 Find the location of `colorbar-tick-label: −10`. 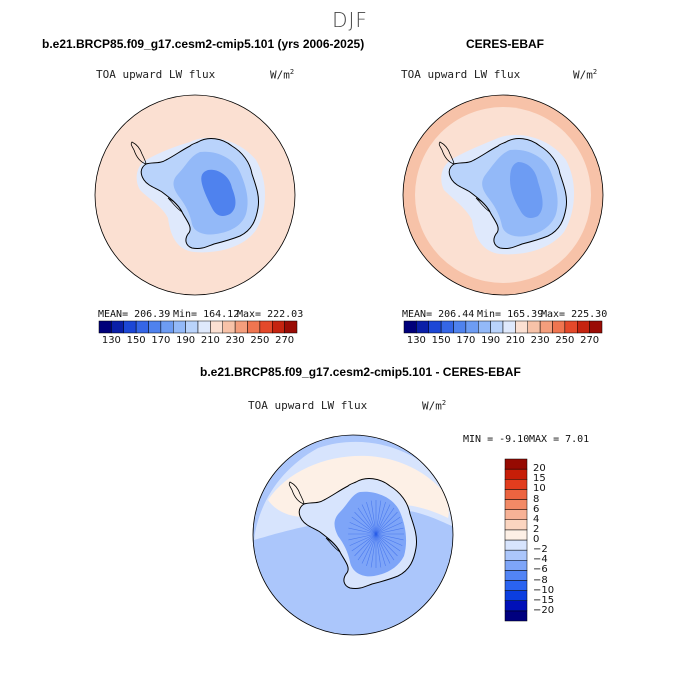

colorbar-tick-label: −10 is located at coordinates (544, 590).